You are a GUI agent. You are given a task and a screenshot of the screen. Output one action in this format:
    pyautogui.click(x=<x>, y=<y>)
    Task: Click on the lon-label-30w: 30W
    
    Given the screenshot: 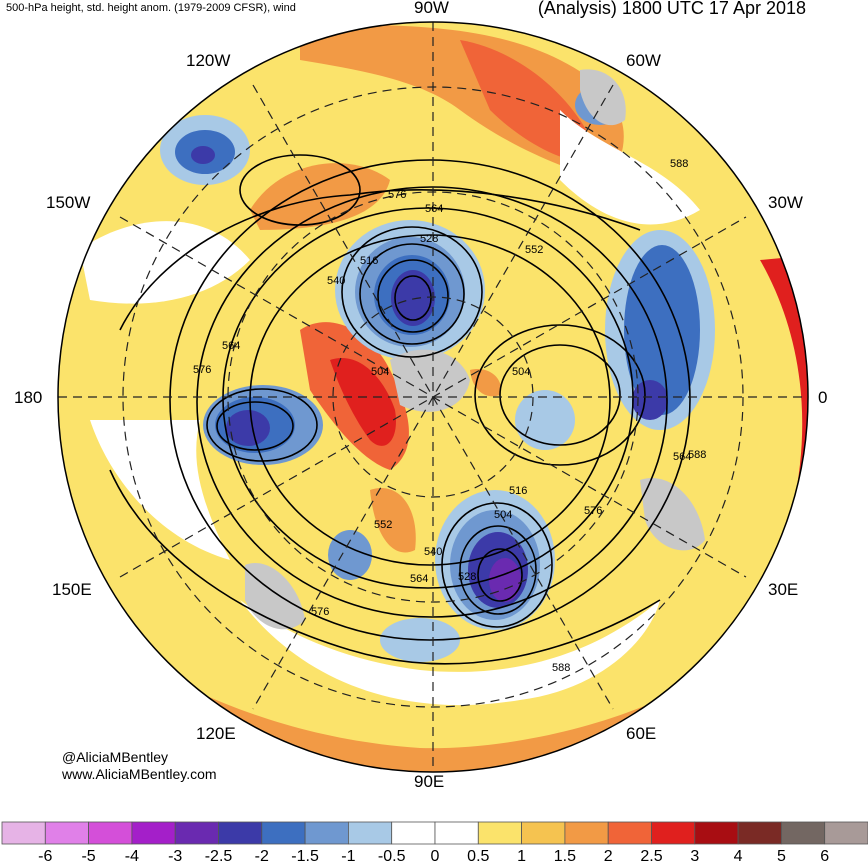 What is the action you would take?
    pyautogui.click(x=785, y=202)
    